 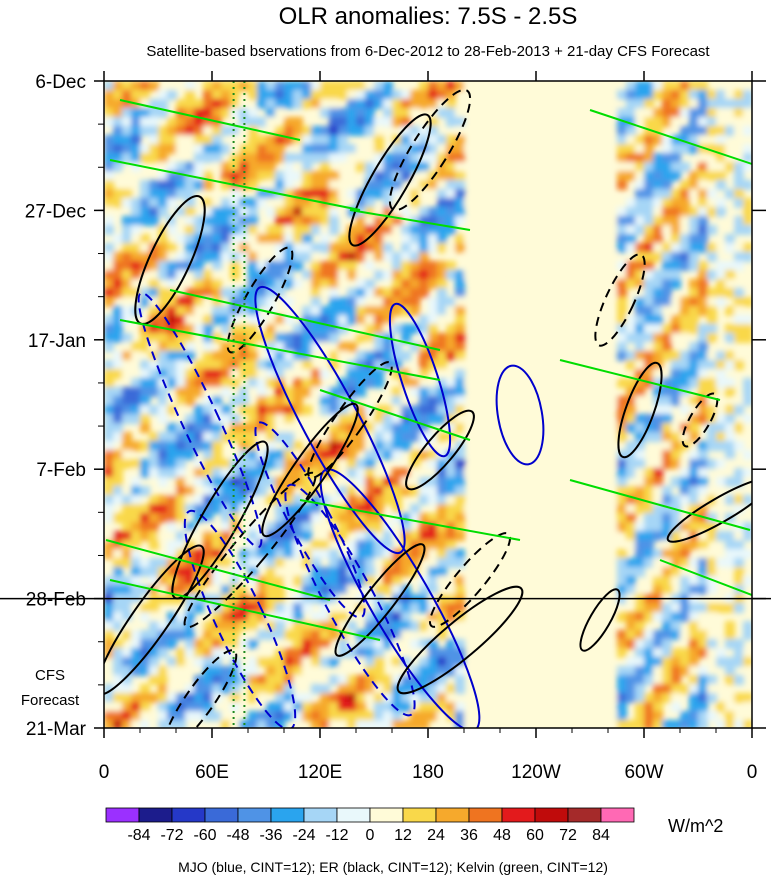 I want to click on y-tick-label-3: 7-Feb, so click(x=61, y=470).